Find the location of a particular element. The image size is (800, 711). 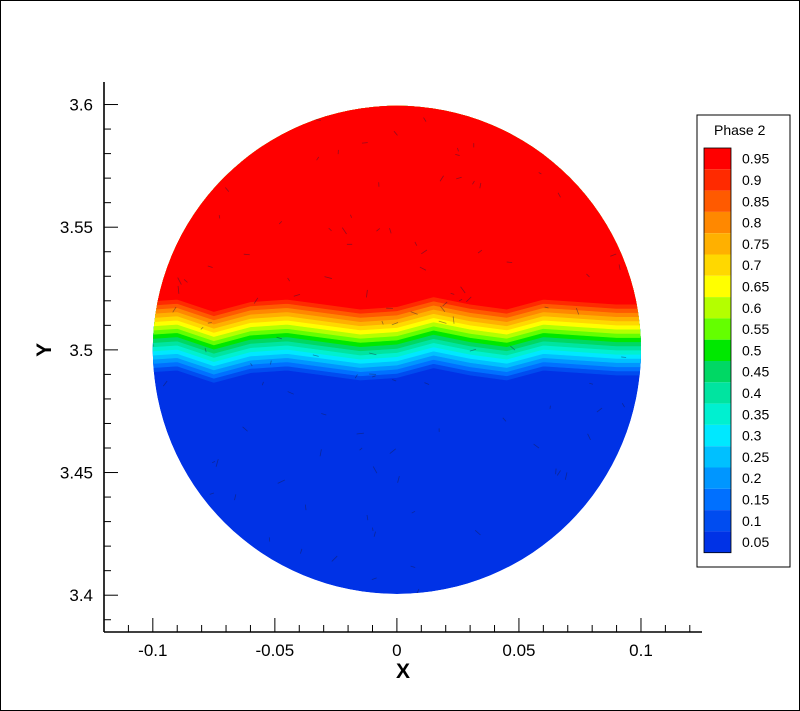

y-tick-label: 3.4 is located at coordinates (81, 595).